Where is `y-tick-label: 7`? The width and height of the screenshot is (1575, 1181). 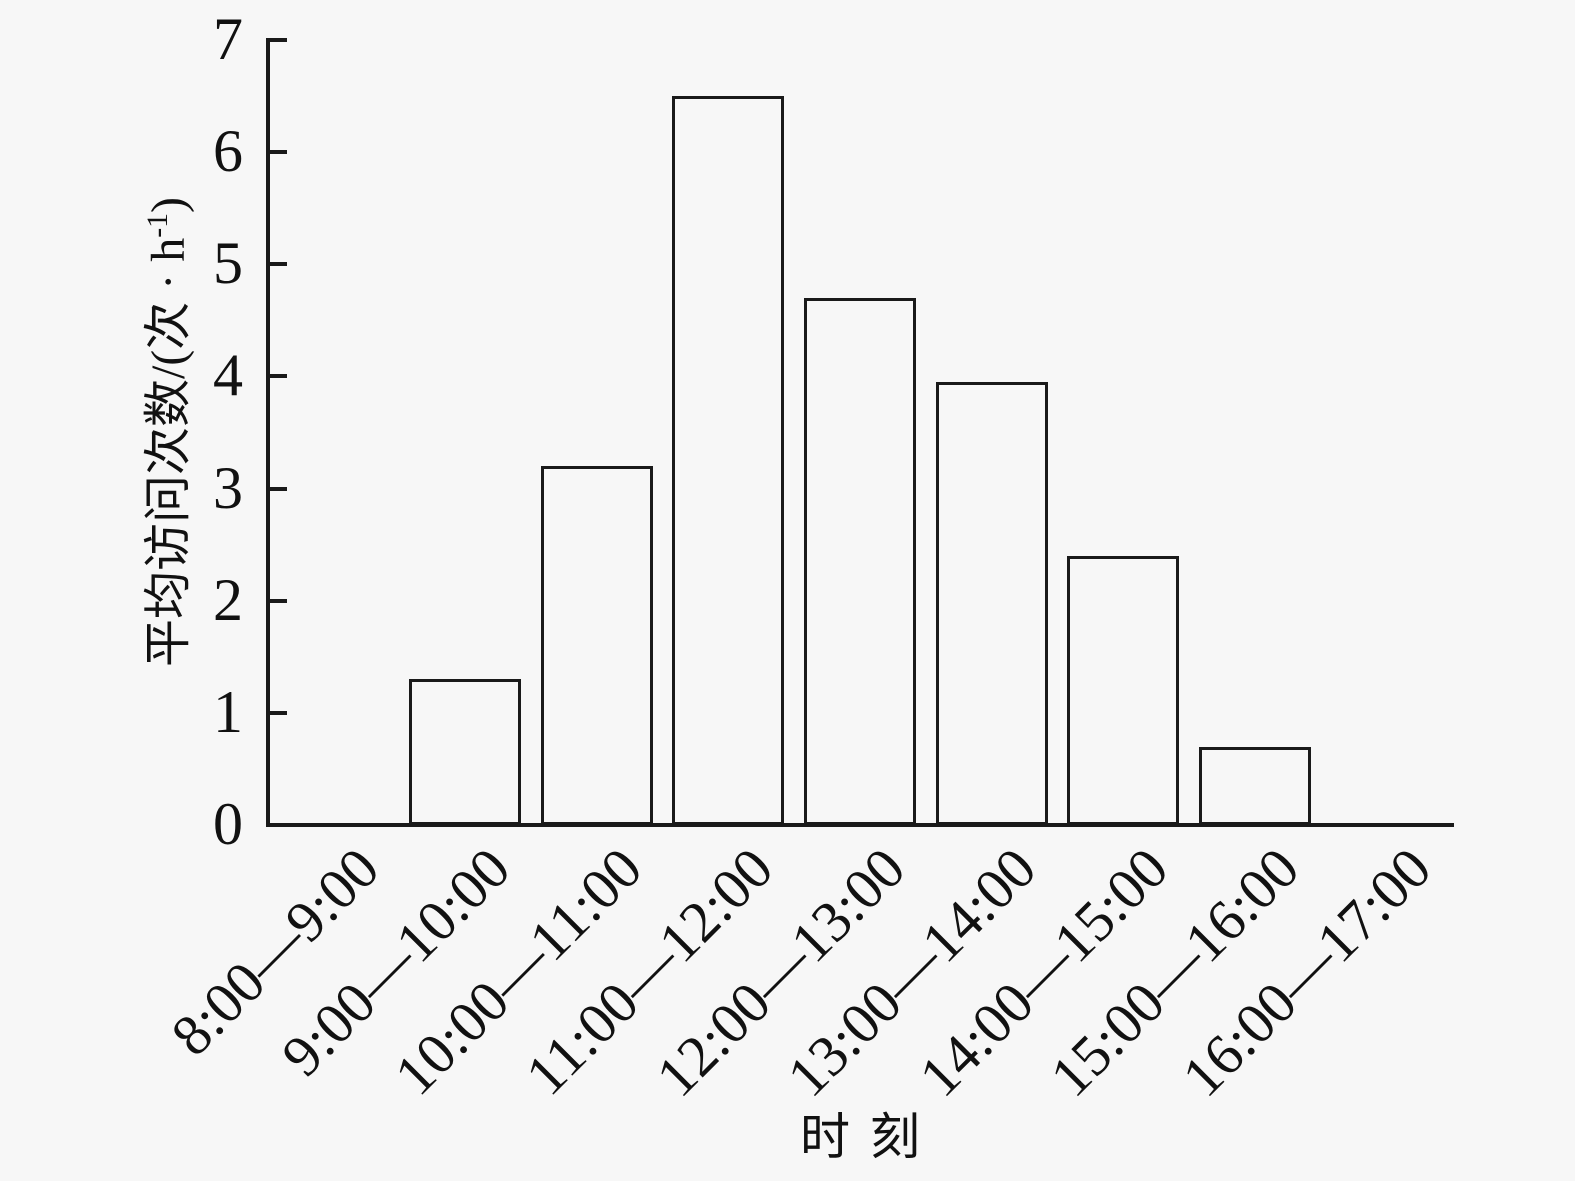 y-tick-label: 7 is located at coordinates (228, 38).